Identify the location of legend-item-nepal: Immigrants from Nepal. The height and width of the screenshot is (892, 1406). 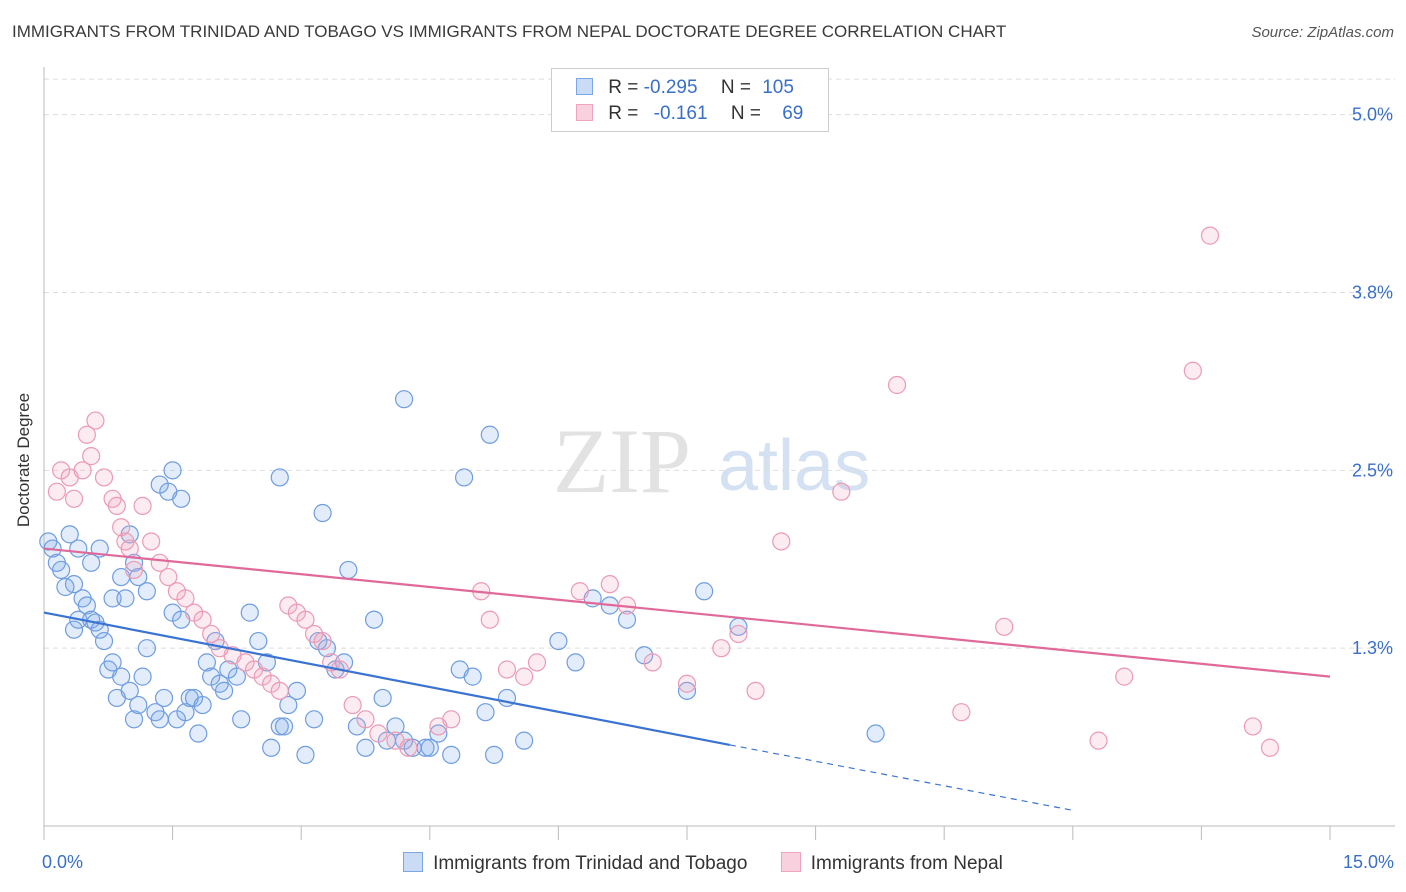
(891, 863).